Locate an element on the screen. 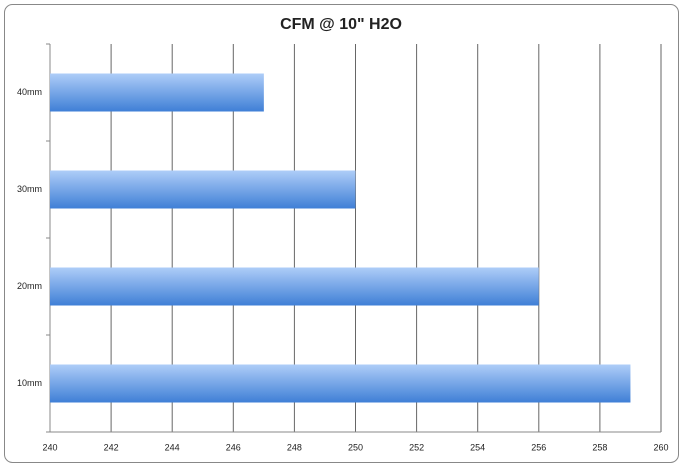  x-tick-label: 246 is located at coordinates (233, 447).